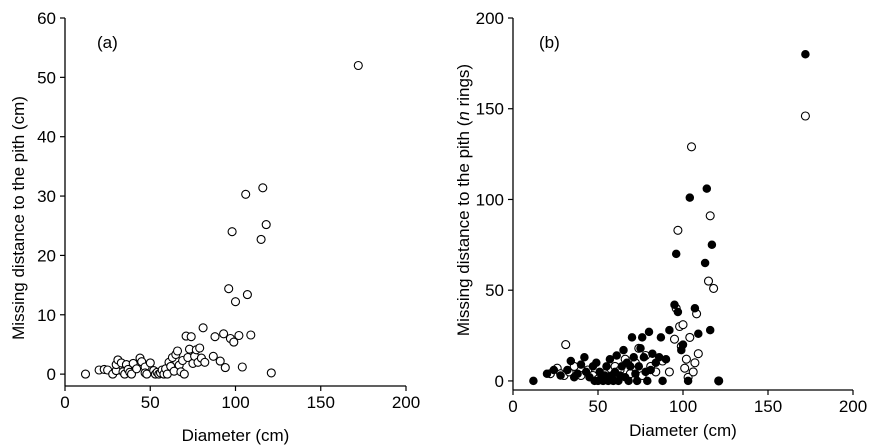  I want to click on panel-b-label: (b), so click(549, 42).